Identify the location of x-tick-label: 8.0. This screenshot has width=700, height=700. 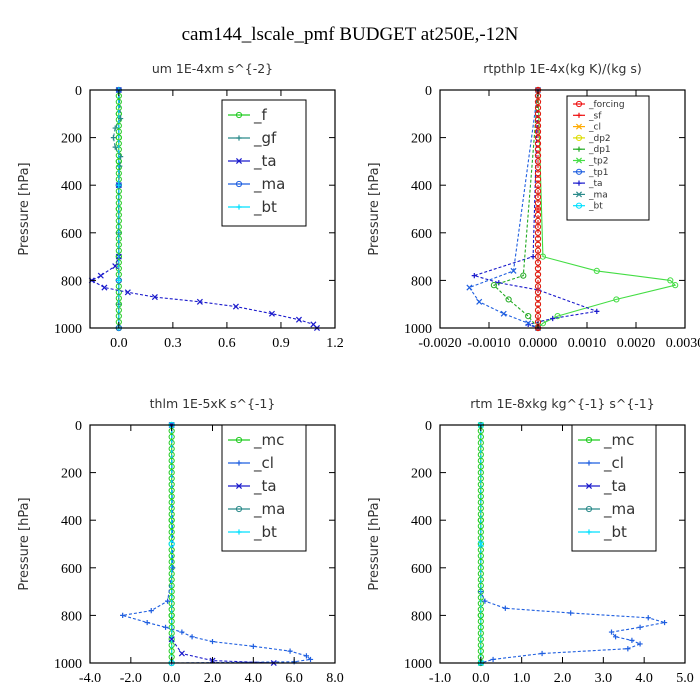
(335, 678).